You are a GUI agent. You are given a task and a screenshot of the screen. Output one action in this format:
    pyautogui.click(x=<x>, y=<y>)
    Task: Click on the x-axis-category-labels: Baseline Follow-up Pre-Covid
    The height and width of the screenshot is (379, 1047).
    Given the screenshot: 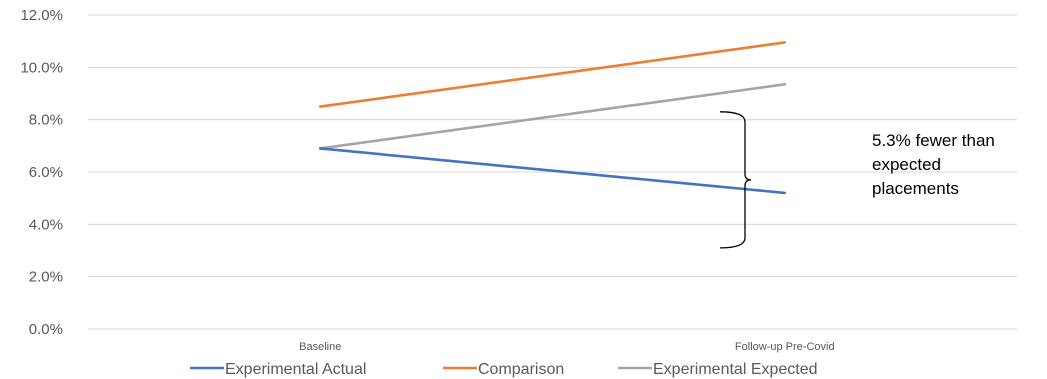 What is the action you would take?
    pyautogui.click(x=566, y=347)
    